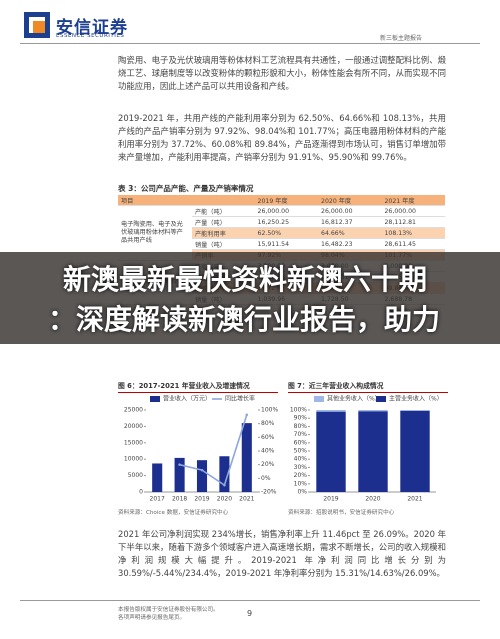 The height and width of the screenshot is (639, 500). I want to click on cell: 16,250.25, so click(286, 222).